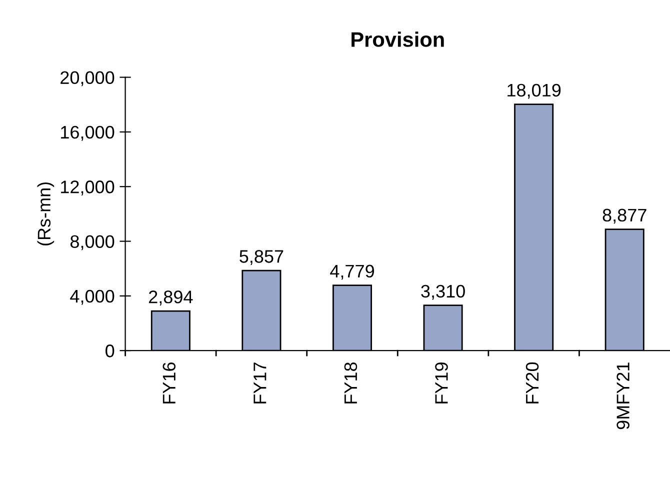 This screenshot has height=477, width=670. Describe the element at coordinates (92, 242) in the screenshot. I see `y-tick-label: 8,000` at that location.